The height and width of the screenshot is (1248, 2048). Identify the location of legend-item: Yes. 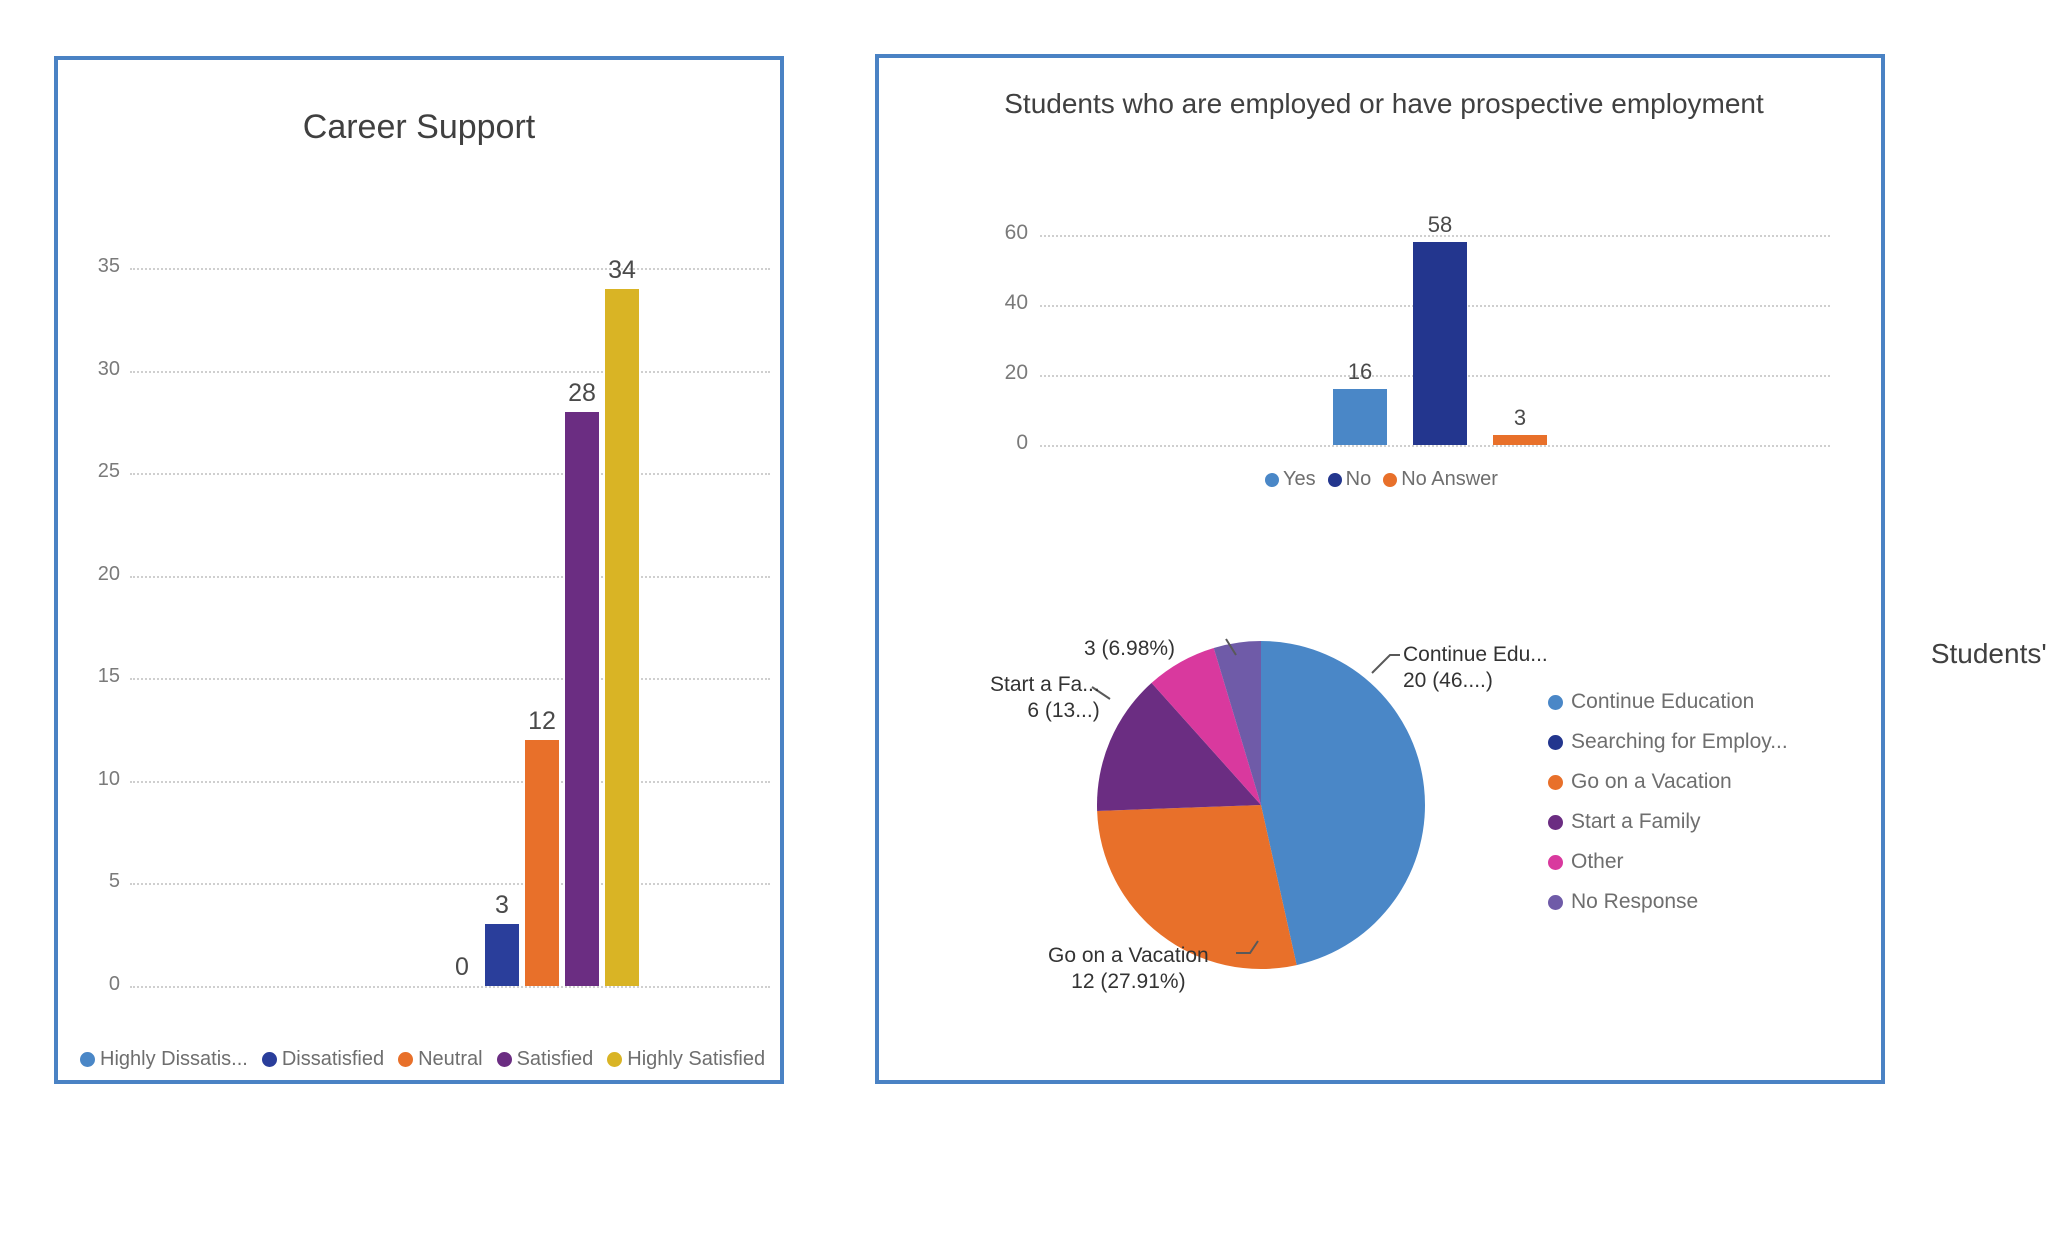
(1290, 479).